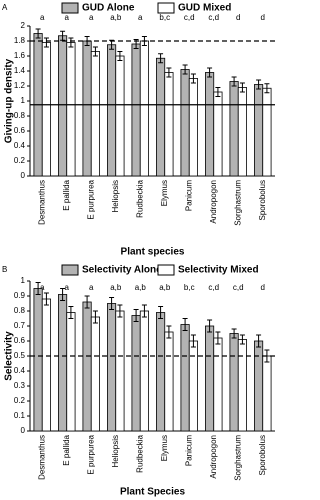 The image size is (320, 500). What do you see at coordinates (20, 85) in the screenshot?
I see `y-tick-label: 1.2` at bounding box center [20, 85].